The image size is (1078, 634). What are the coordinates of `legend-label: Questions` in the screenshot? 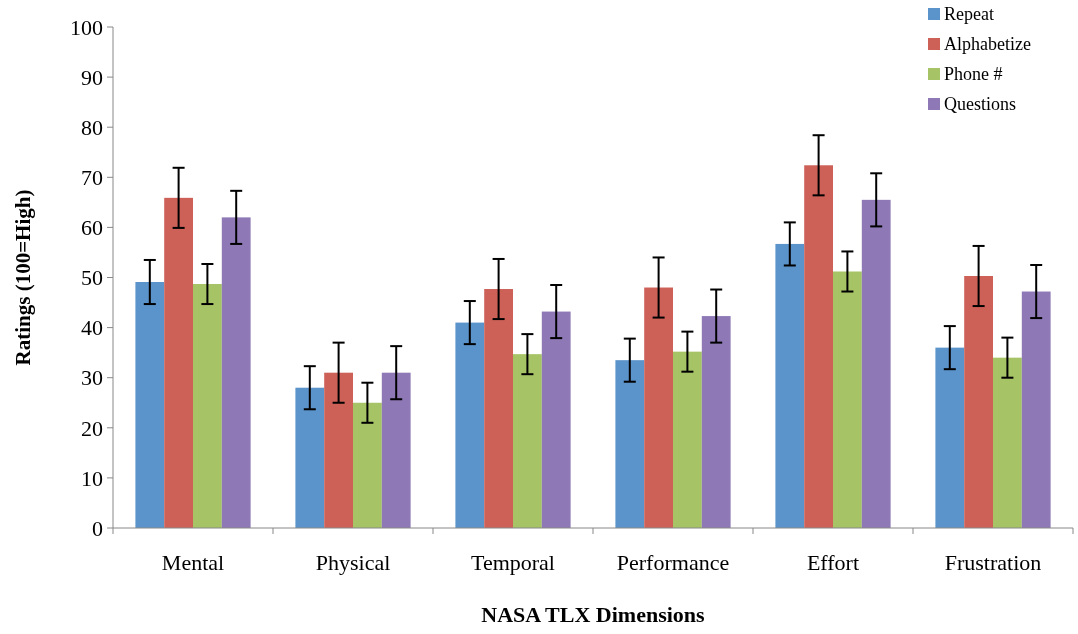 It's located at (980, 104).